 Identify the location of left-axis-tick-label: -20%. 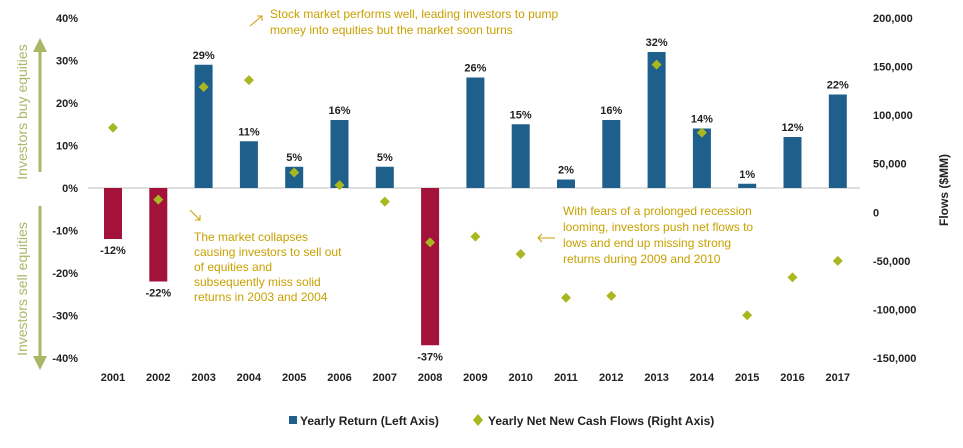
(65, 274).